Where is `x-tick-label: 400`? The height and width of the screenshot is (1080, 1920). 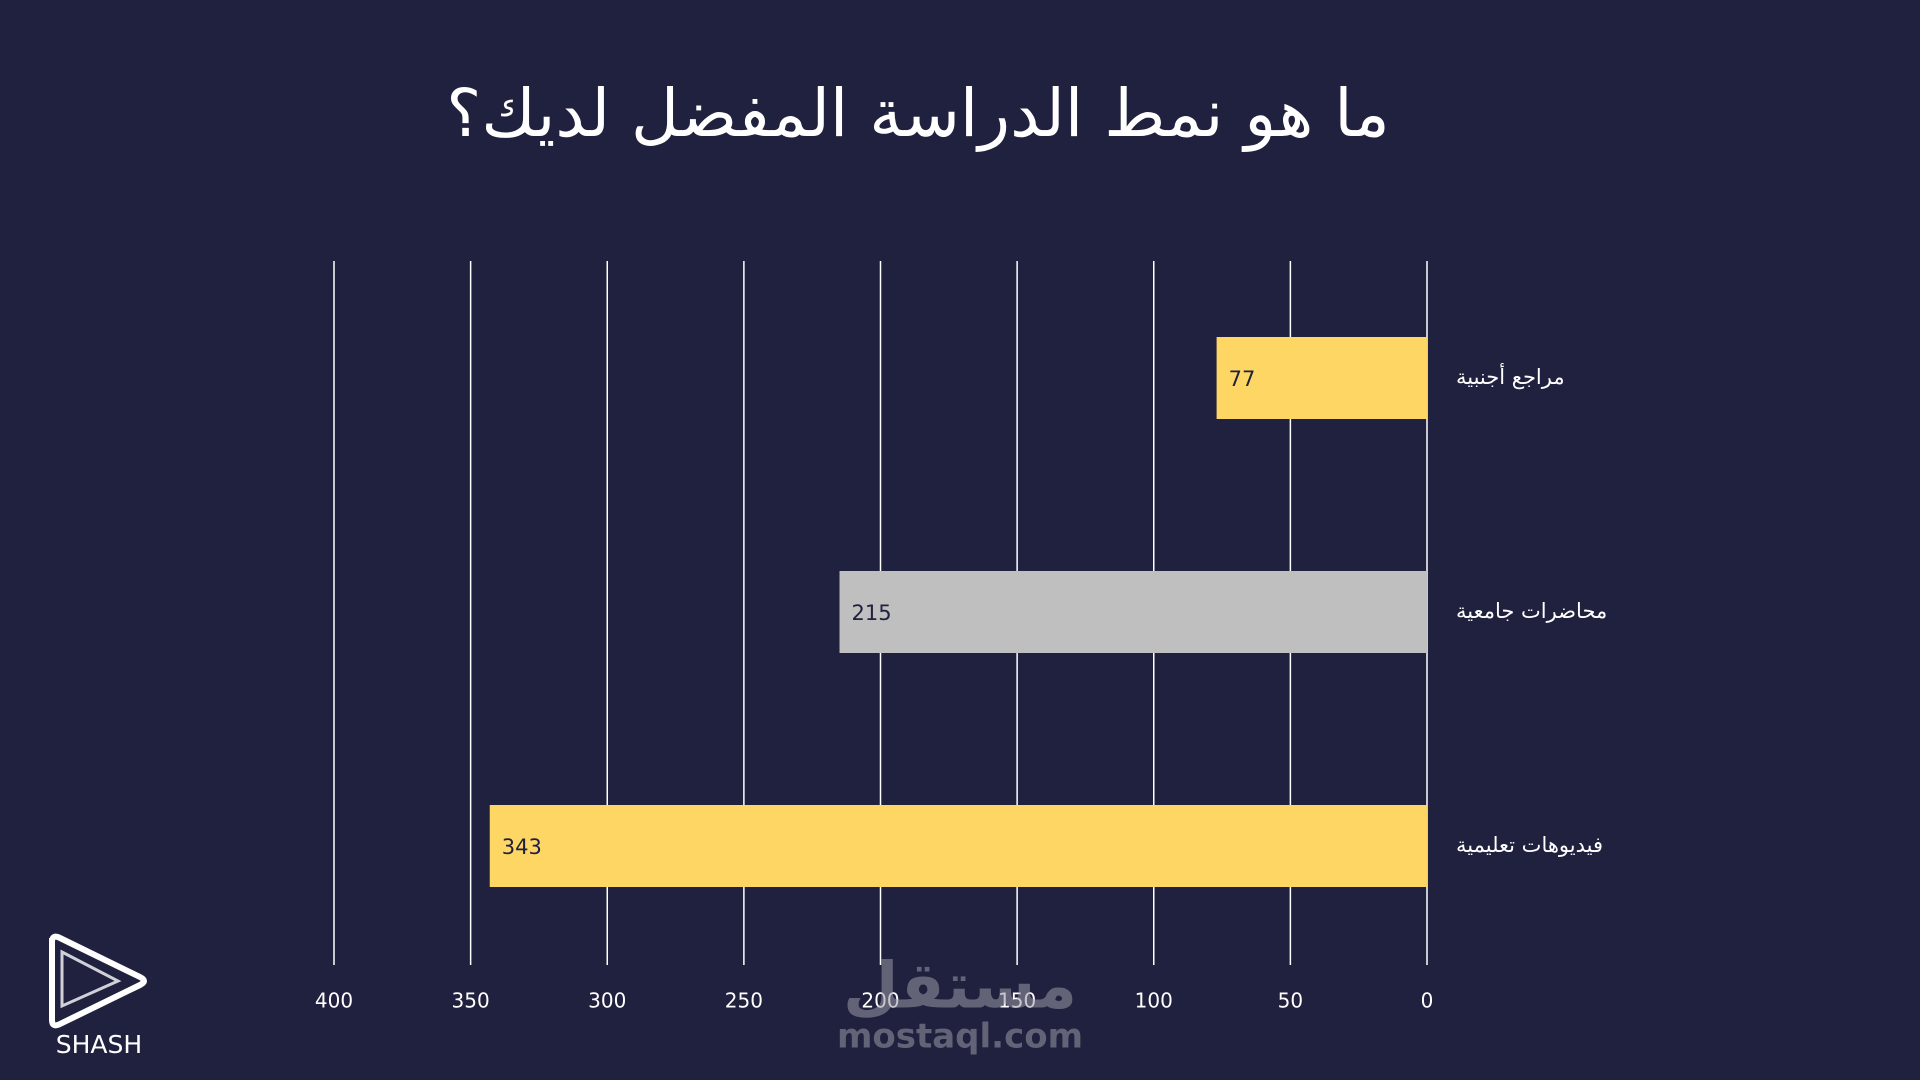
x-tick-label: 400 is located at coordinates (334, 1001).